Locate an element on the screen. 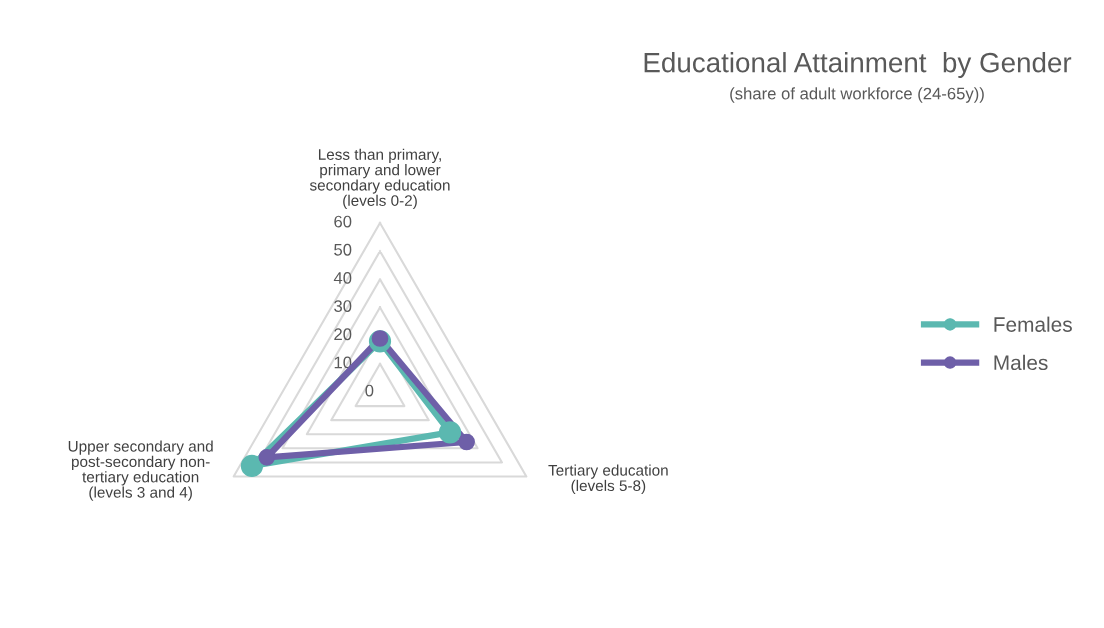 This screenshot has width=1104, height=628. chart-title: Educational Attainment by Gender is located at coordinates (858, 65).